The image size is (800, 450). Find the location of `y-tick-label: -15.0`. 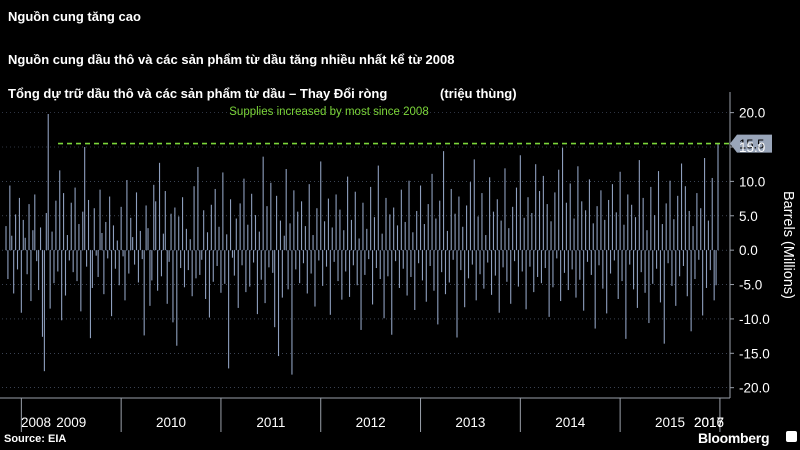

y-tick-label: -15.0 is located at coordinates (754, 353).